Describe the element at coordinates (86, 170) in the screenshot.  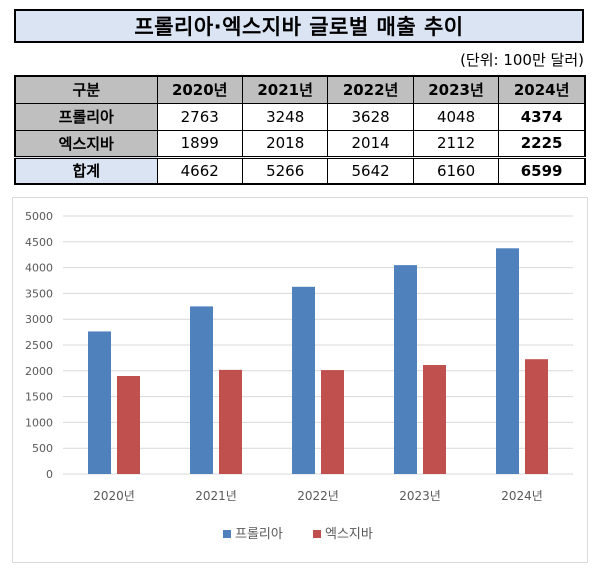
I see `row-label: 합계` at that location.